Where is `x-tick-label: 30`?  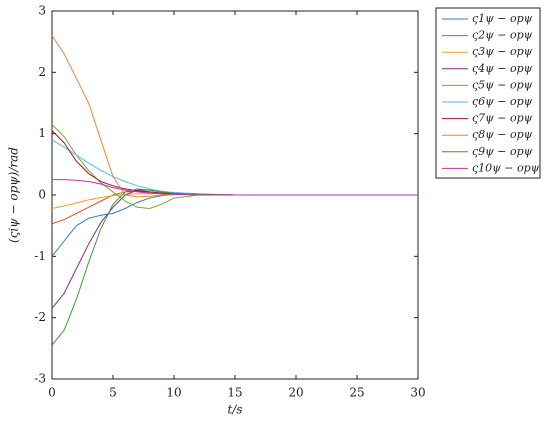 x-tick-label: 30 is located at coordinates (417, 393).